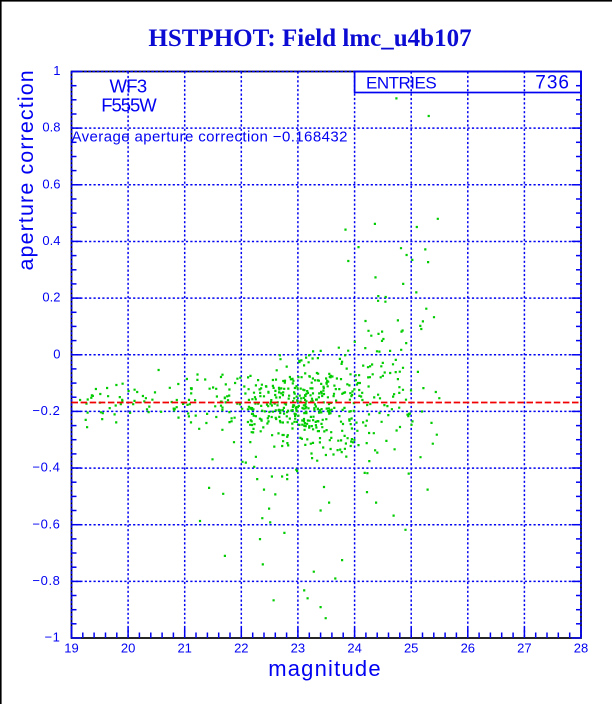 The width and height of the screenshot is (612, 714). What do you see at coordinates (552, 83) in the screenshot?
I see `svg-text: 736` at bounding box center [552, 83].